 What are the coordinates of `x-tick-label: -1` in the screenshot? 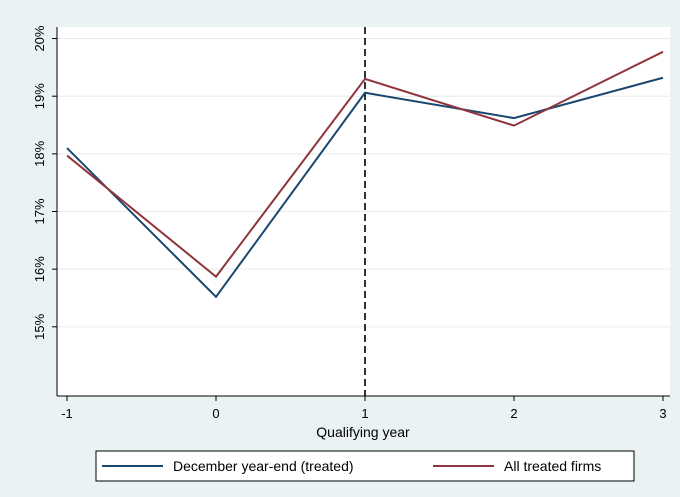 It's located at (67, 413).